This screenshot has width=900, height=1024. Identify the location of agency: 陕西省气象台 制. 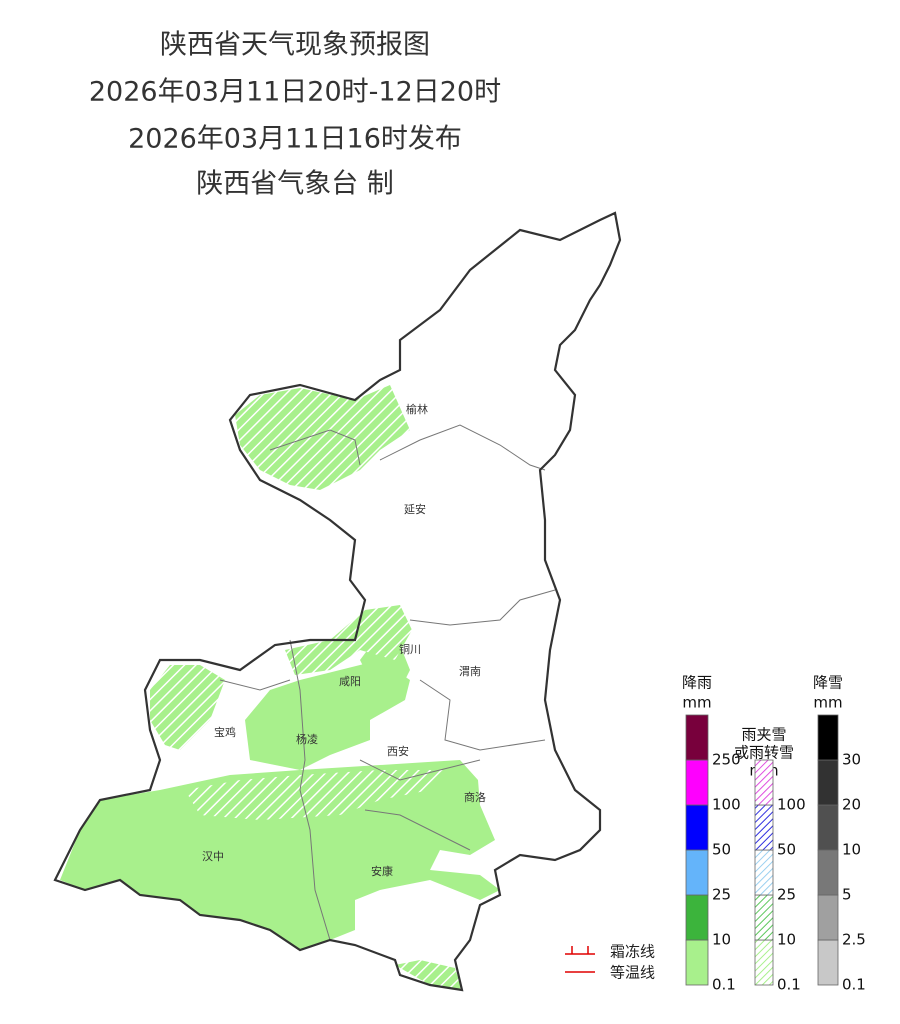
(295, 184).